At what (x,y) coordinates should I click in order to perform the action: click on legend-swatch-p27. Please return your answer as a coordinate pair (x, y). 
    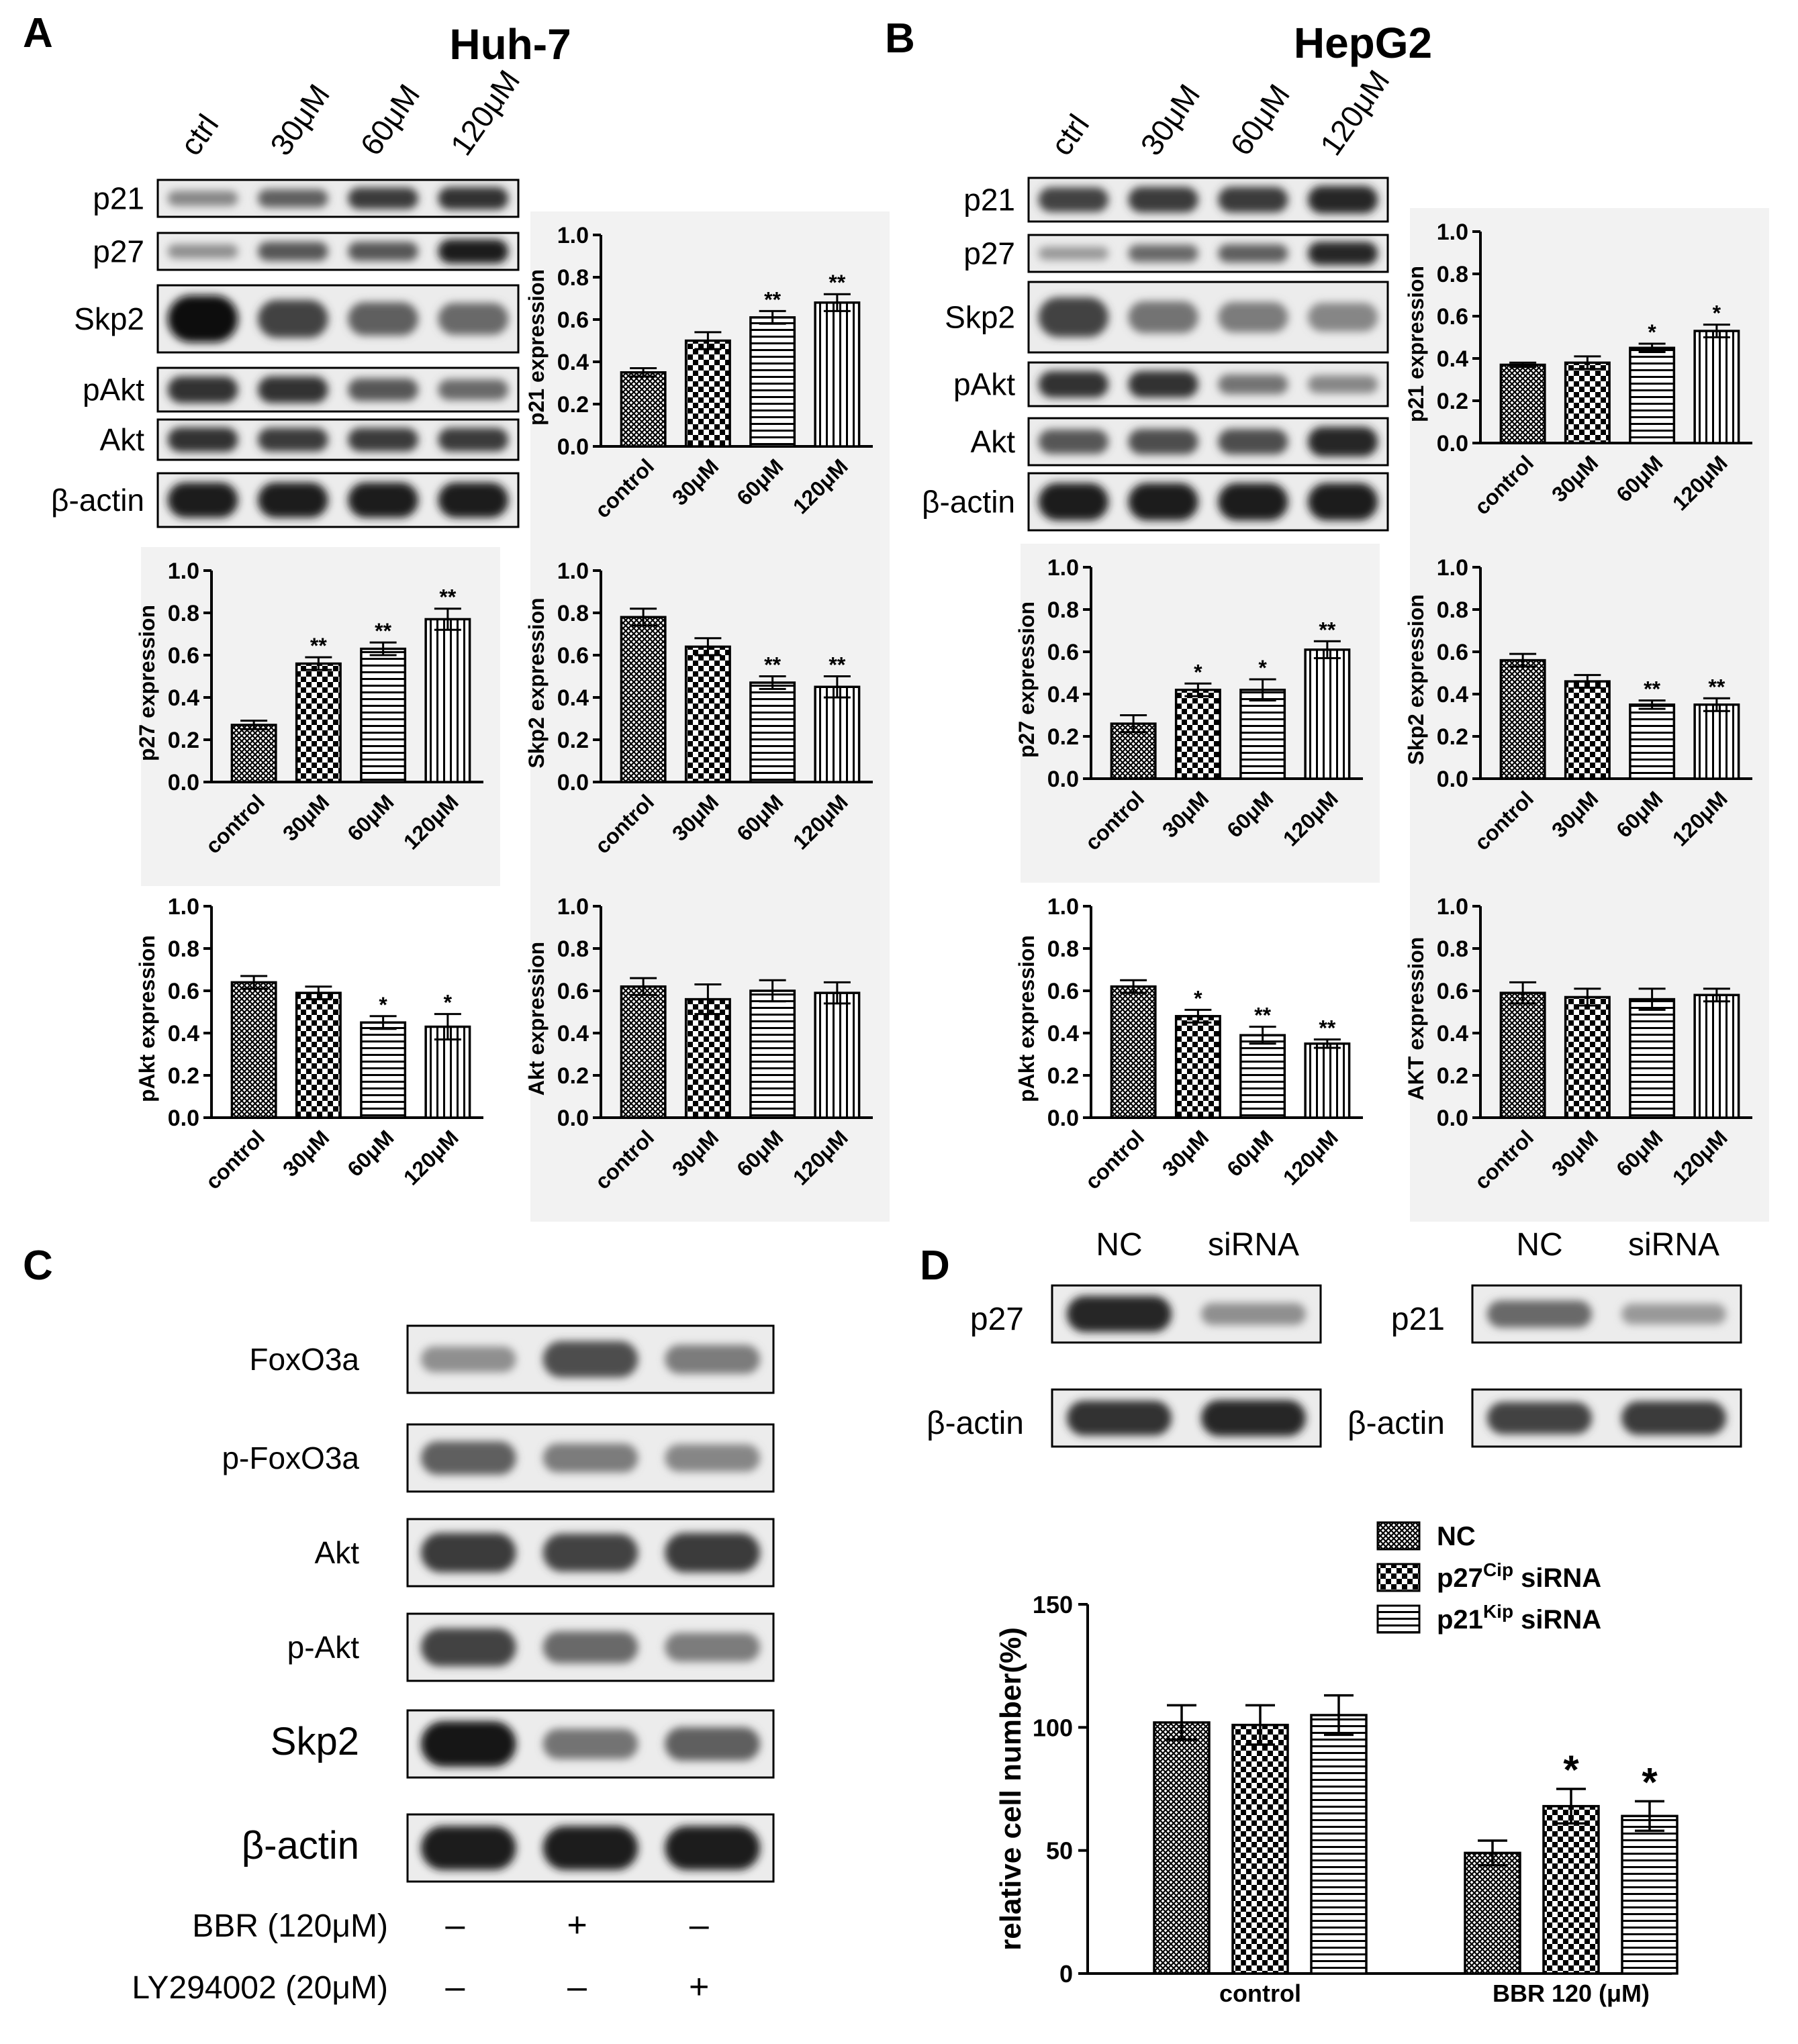
    Looking at the image, I should click on (1398, 1578).